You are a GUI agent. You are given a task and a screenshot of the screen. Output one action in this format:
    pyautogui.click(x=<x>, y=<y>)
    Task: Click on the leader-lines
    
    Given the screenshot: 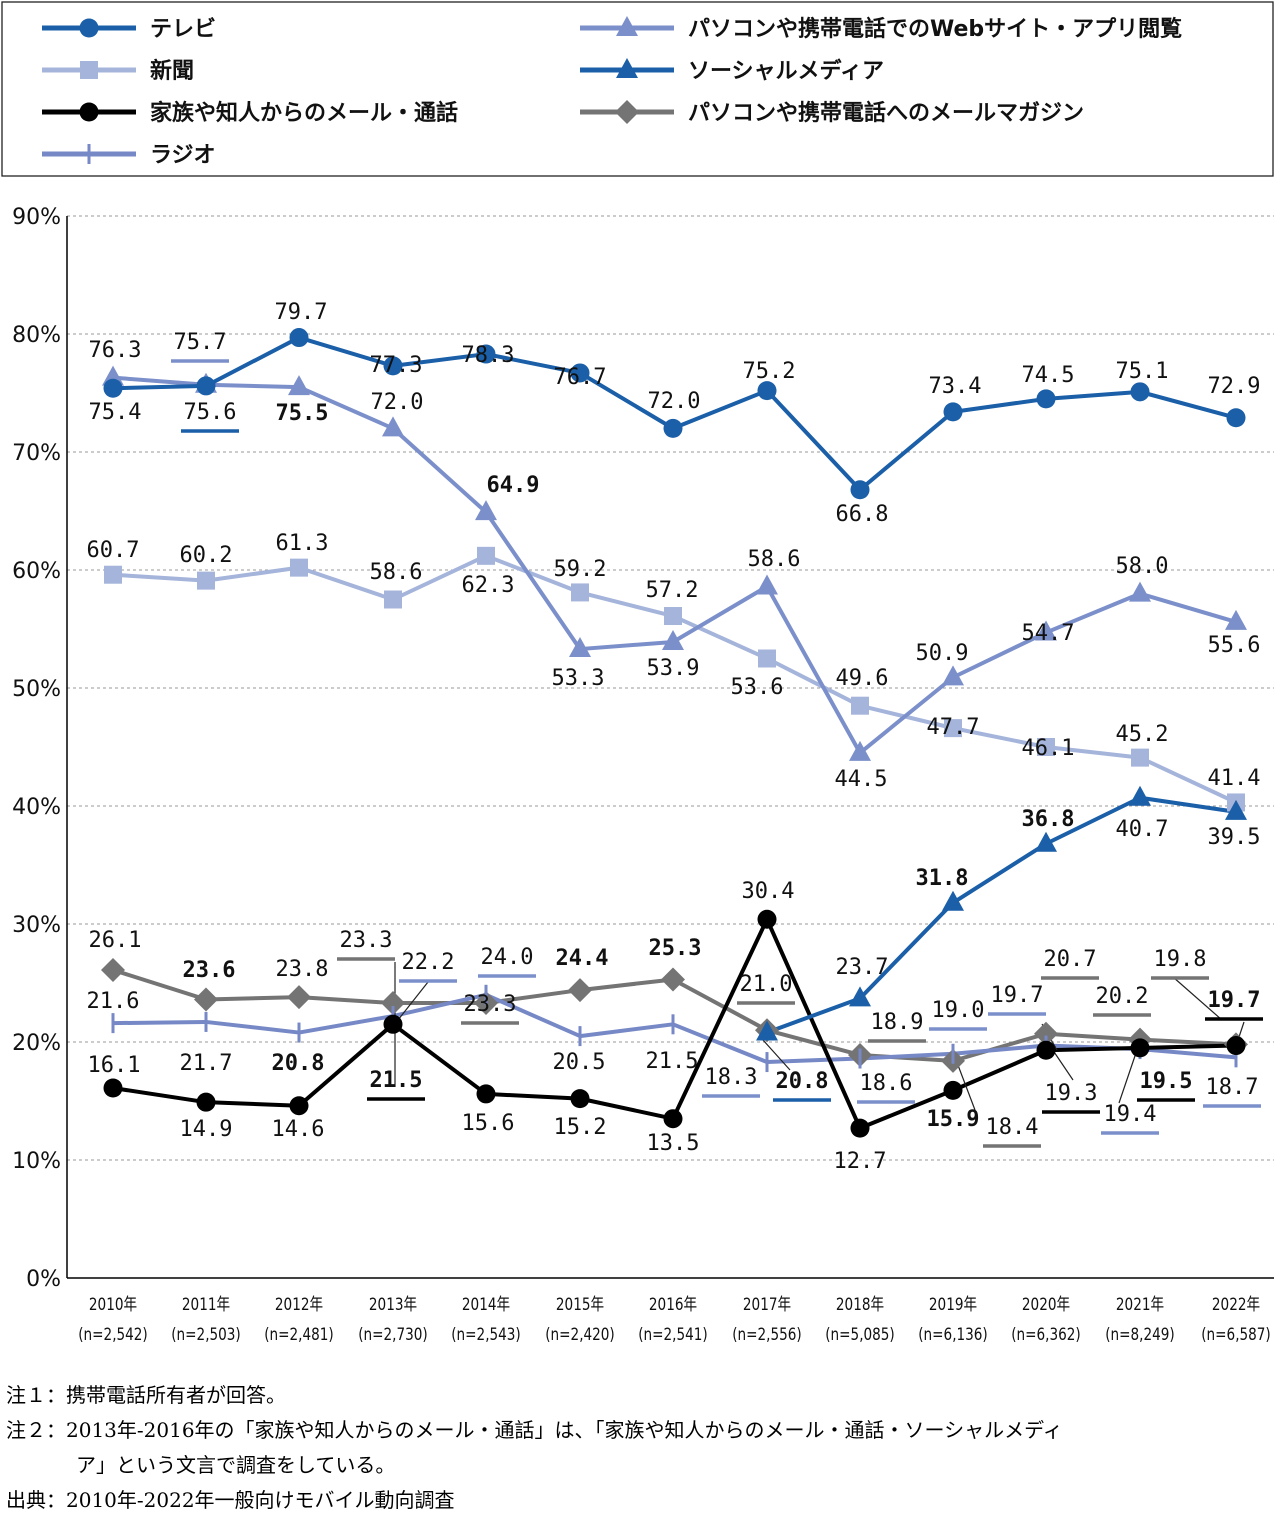 What is the action you would take?
    pyautogui.click(x=819, y=1036)
    